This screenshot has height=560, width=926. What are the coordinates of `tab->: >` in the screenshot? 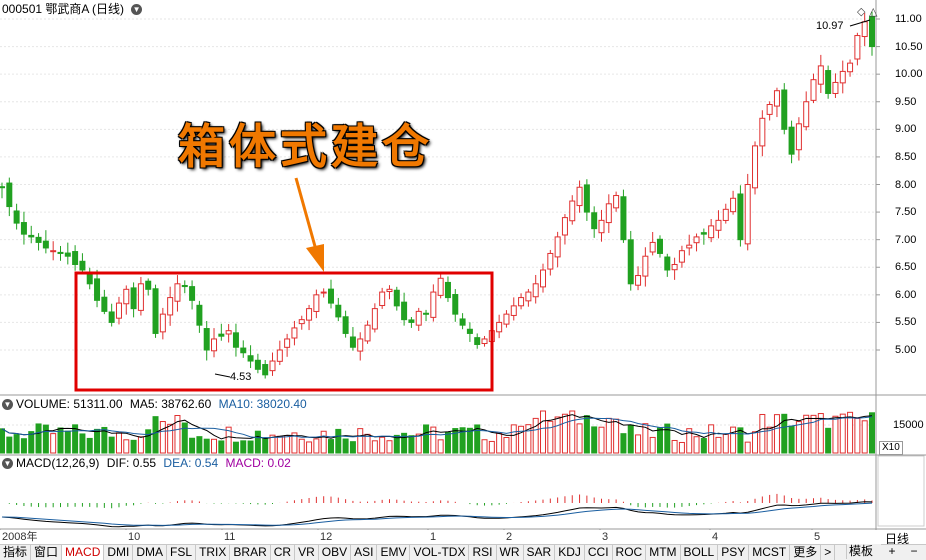 It's located at (828, 552).